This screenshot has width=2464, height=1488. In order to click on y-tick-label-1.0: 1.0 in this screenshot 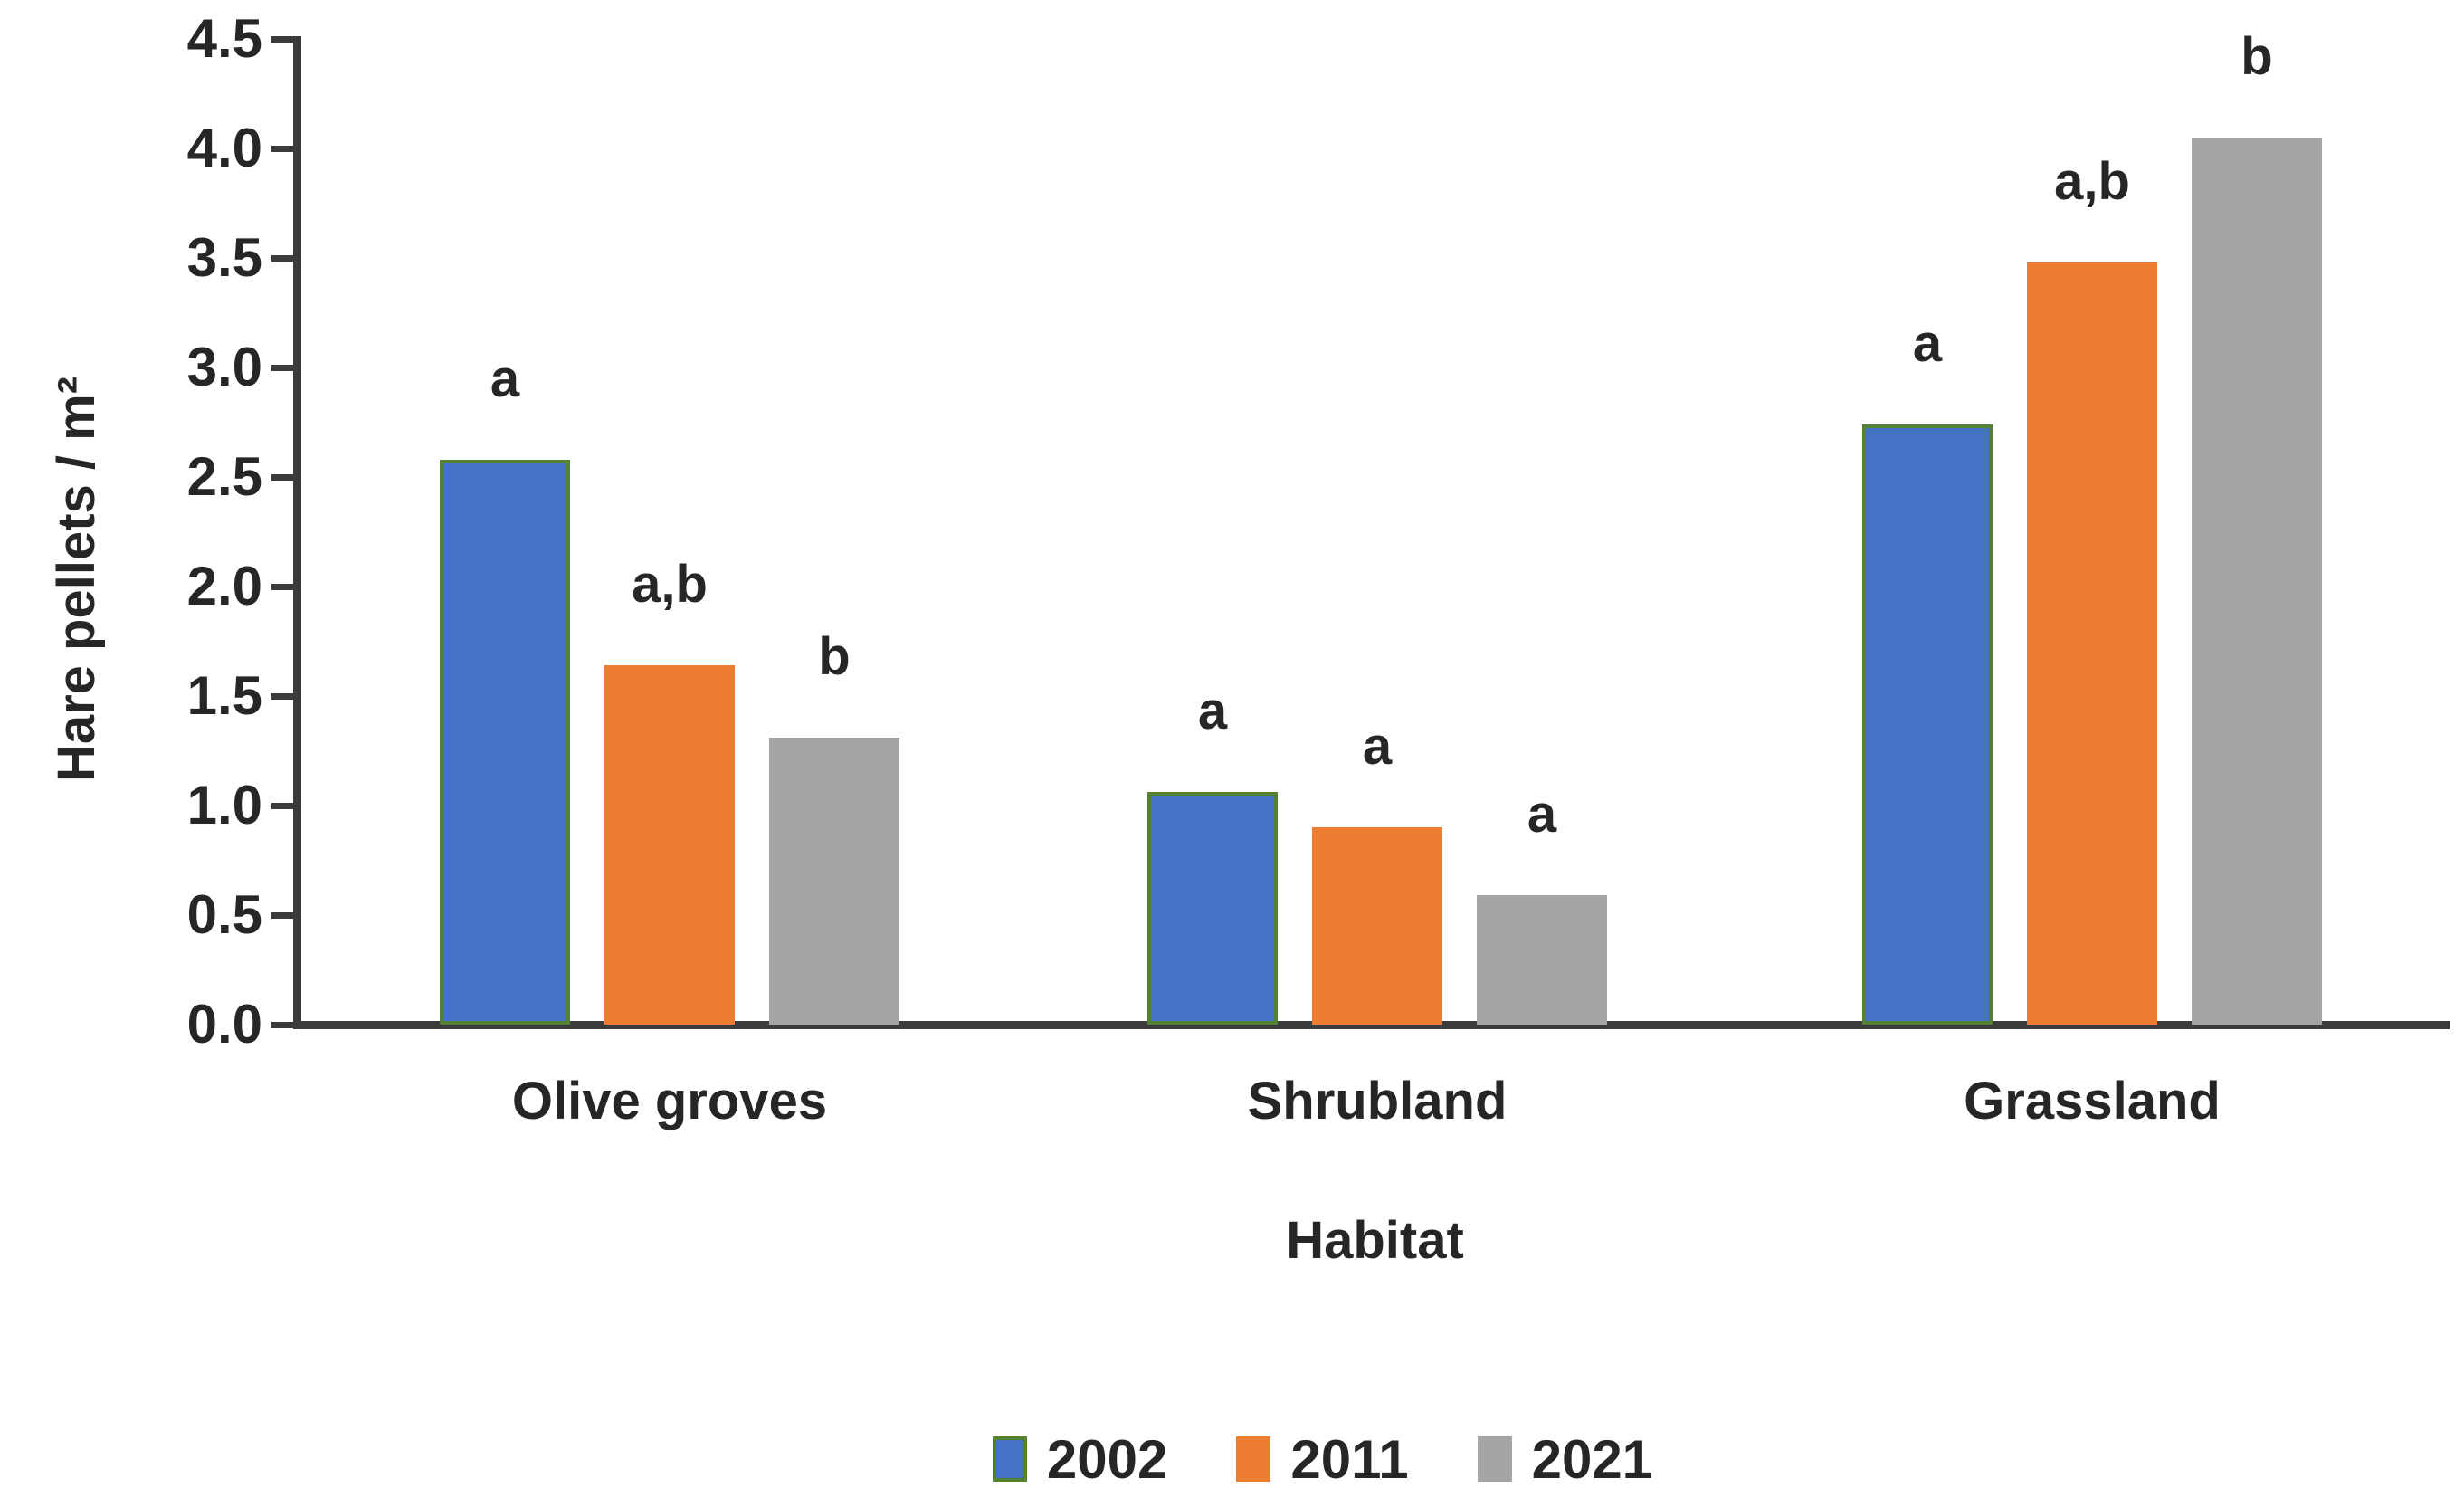, I will do `click(224, 805)`.